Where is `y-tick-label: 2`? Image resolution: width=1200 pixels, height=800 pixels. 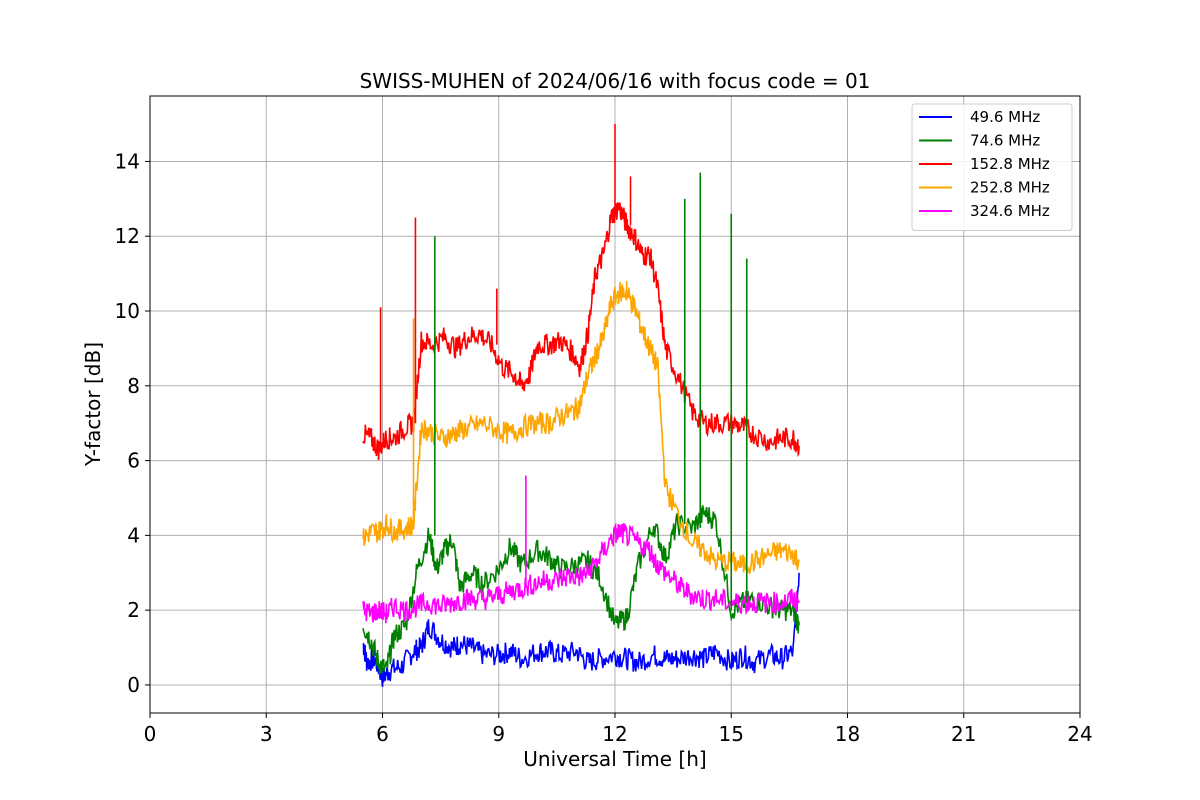 y-tick-label: 2 is located at coordinates (133, 610).